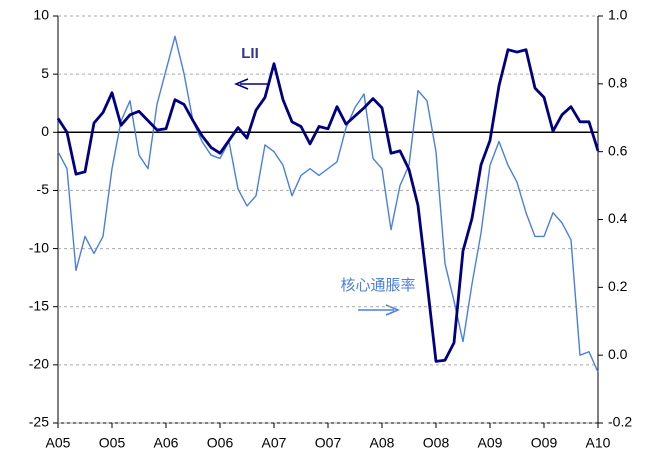 The height and width of the screenshot is (462, 662). What do you see at coordinates (490, 443) in the screenshot?
I see `x-tick-label: A09` at bounding box center [490, 443].